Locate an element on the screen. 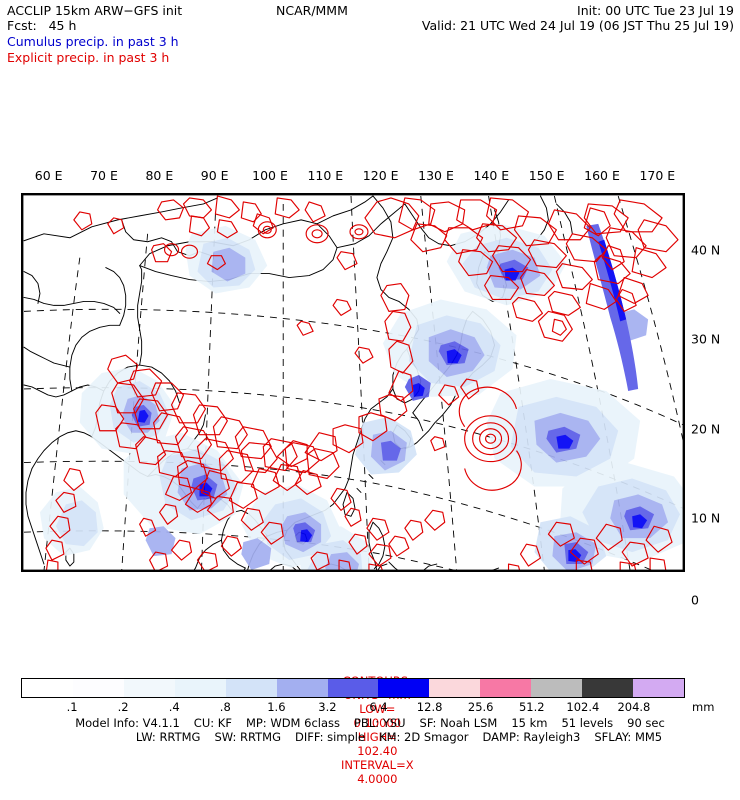  model-info-item: SW: RRTMG is located at coordinates (247, 737).